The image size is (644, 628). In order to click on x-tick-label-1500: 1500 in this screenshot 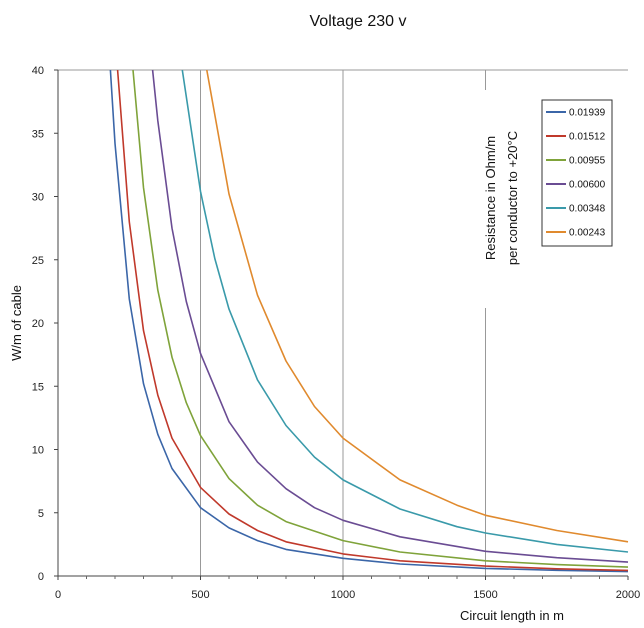, I will do `click(485, 595)`.